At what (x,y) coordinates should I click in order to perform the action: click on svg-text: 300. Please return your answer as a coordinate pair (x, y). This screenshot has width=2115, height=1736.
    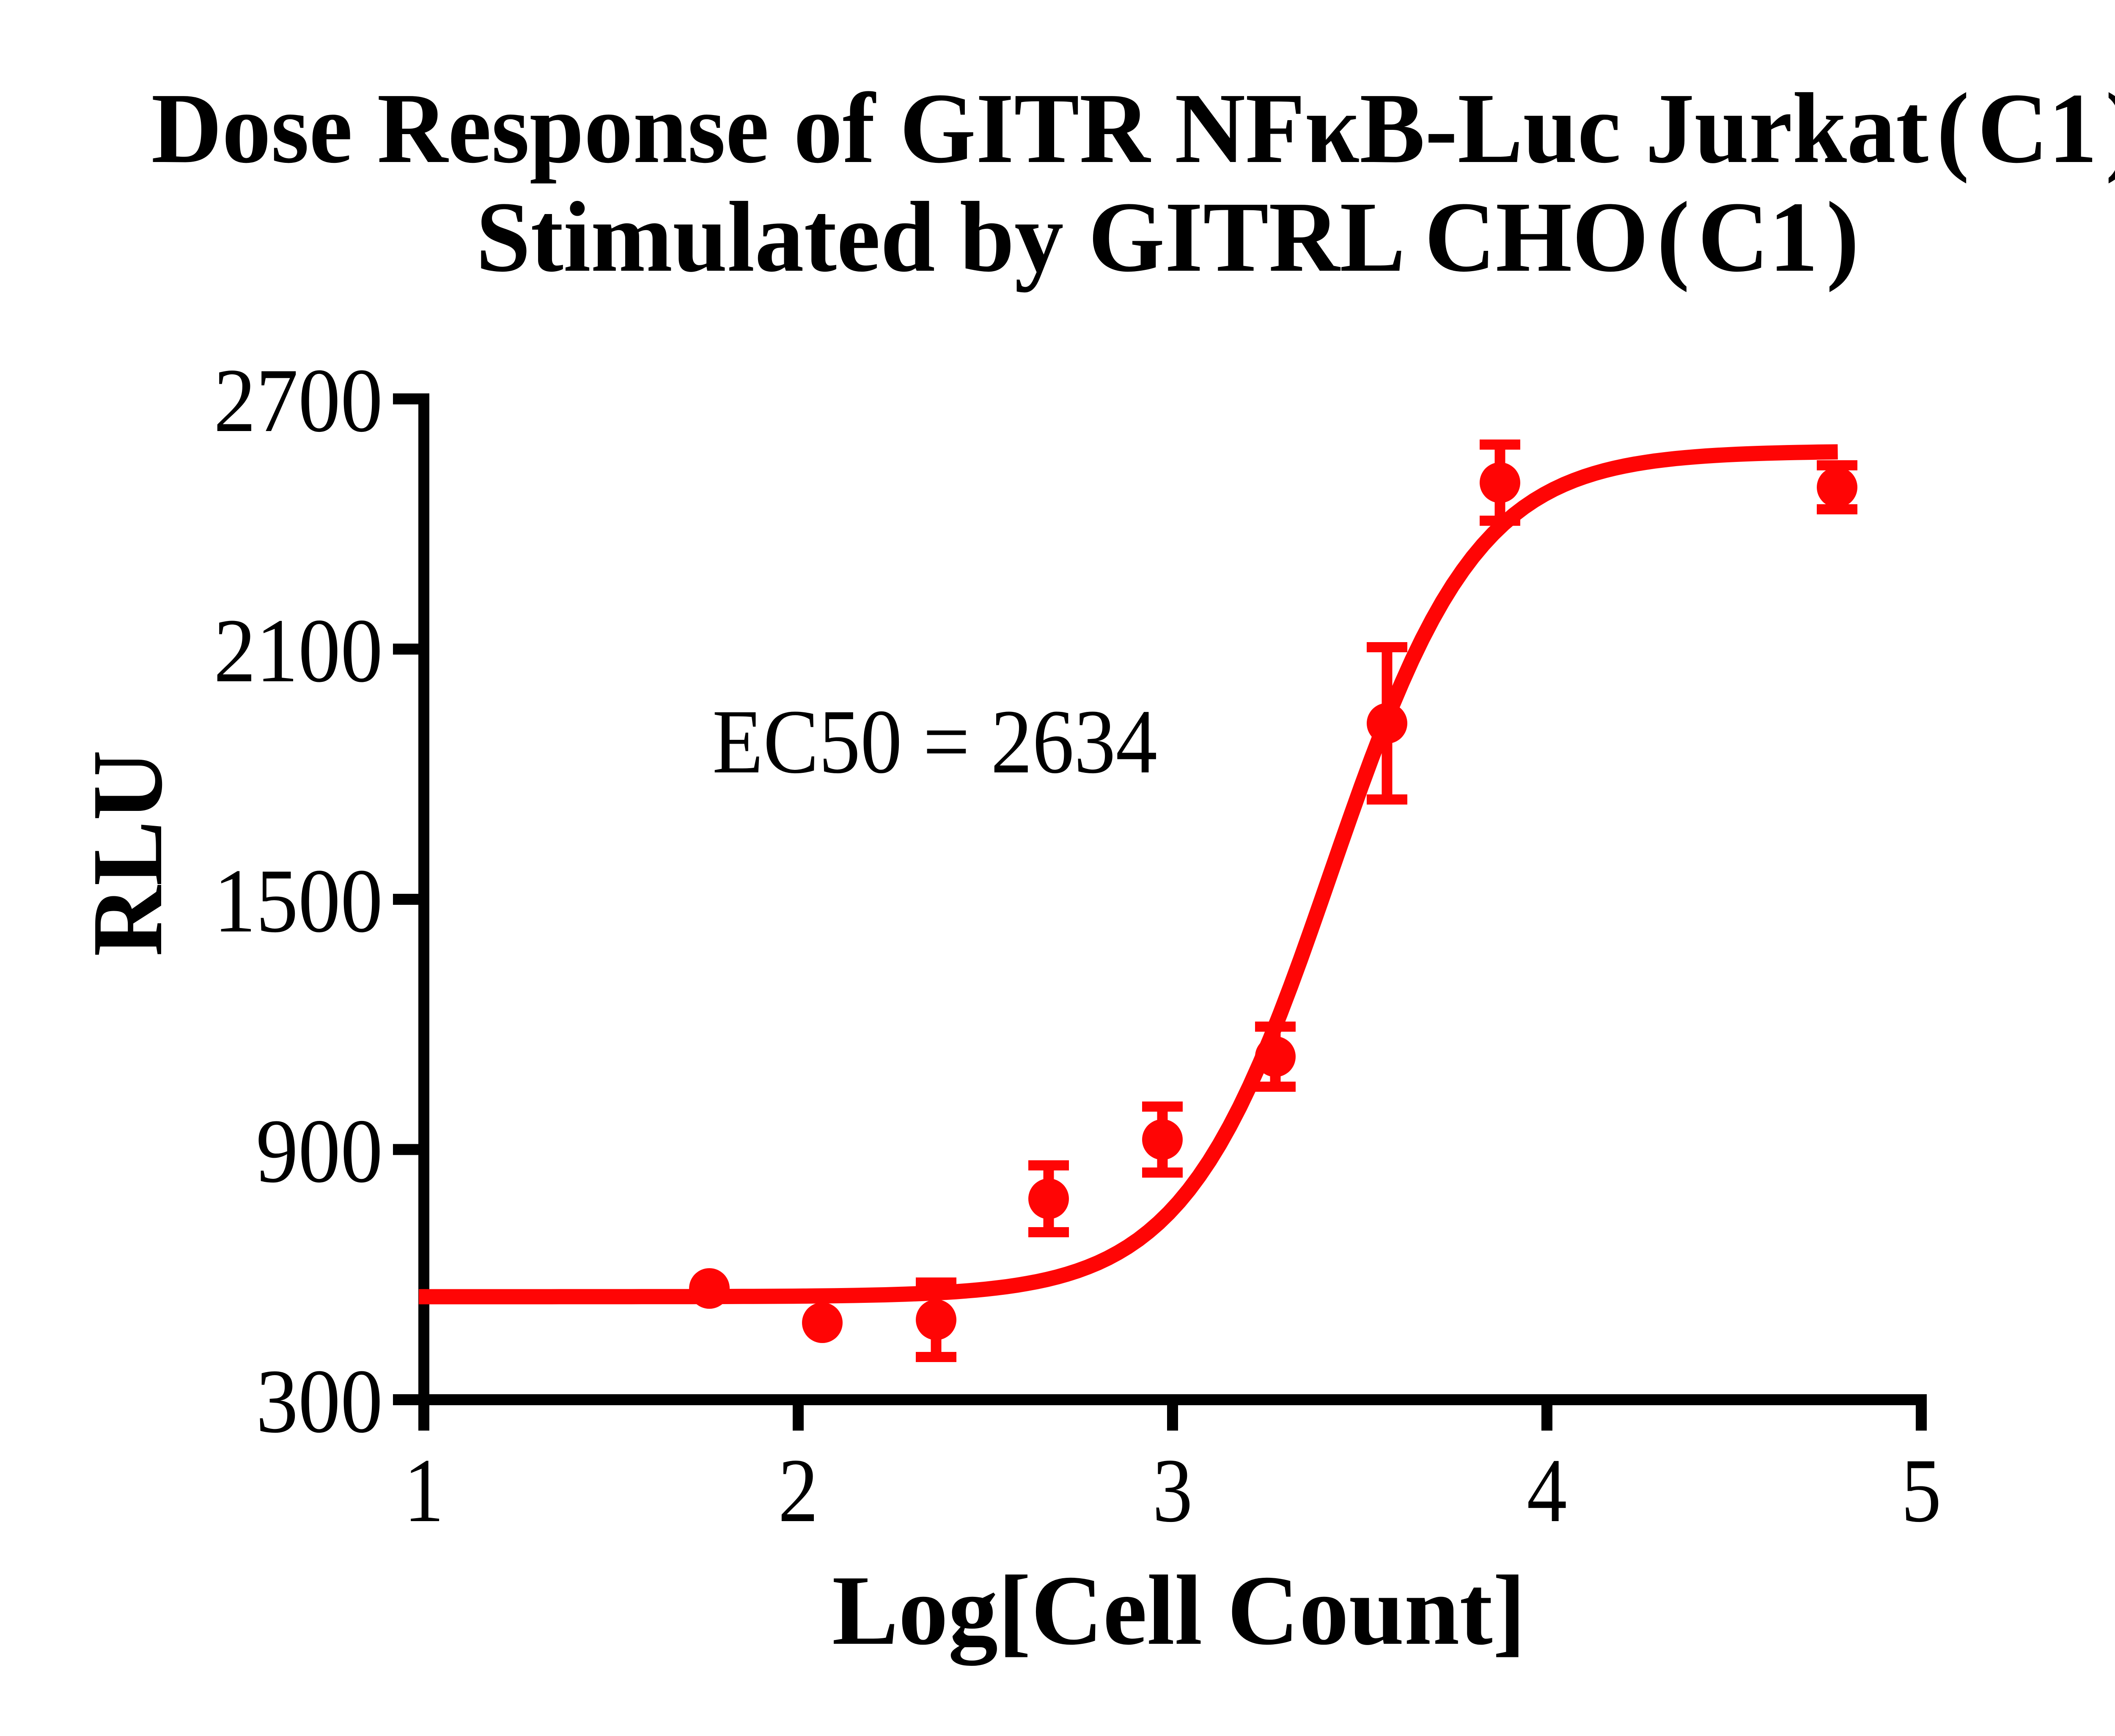
    Looking at the image, I should click on (319, 1401).